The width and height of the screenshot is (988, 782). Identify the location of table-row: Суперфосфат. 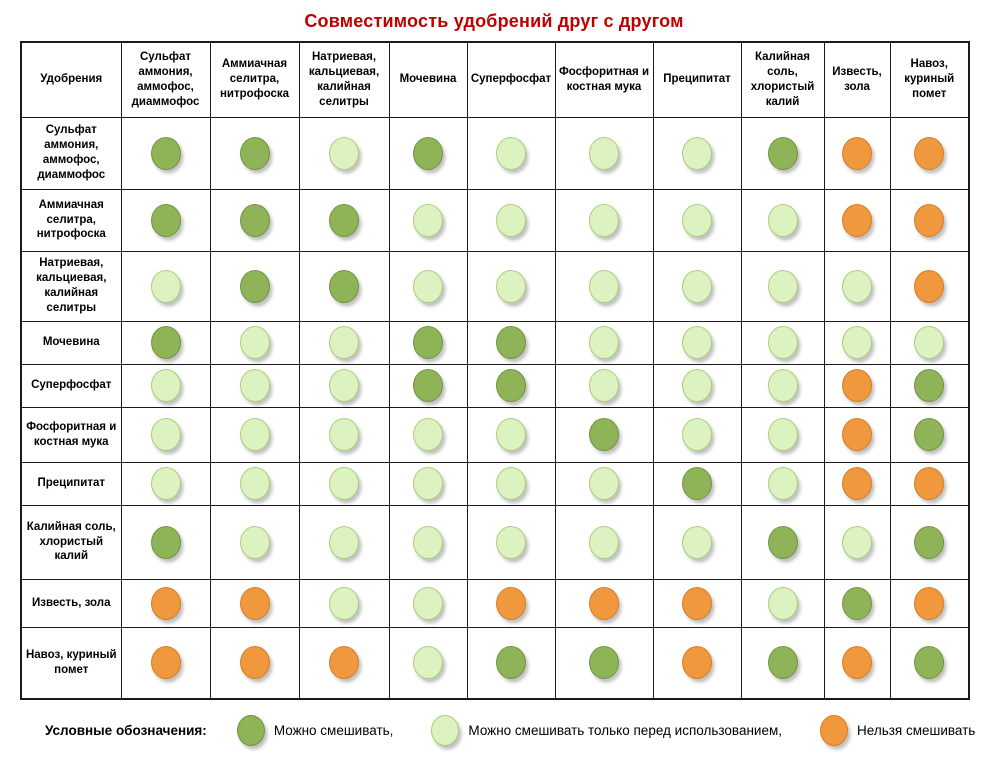
(495, 385).